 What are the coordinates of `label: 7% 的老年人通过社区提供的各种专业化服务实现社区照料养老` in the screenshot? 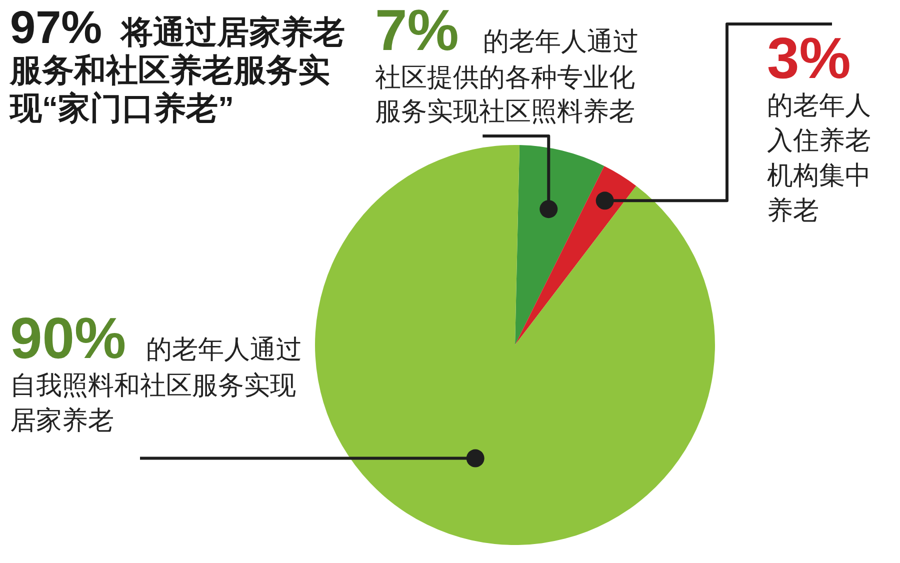 It's located at (507, 65).